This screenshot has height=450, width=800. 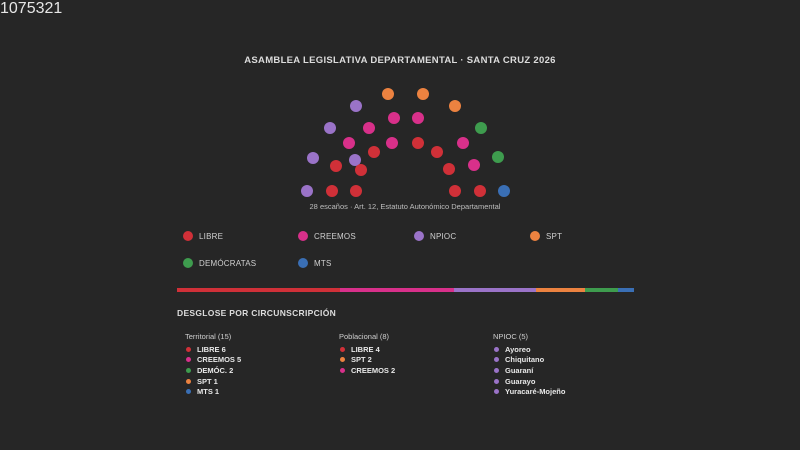 I want to click on breakdown-column-title: Poblacional (8), so click(x=364, y=336).